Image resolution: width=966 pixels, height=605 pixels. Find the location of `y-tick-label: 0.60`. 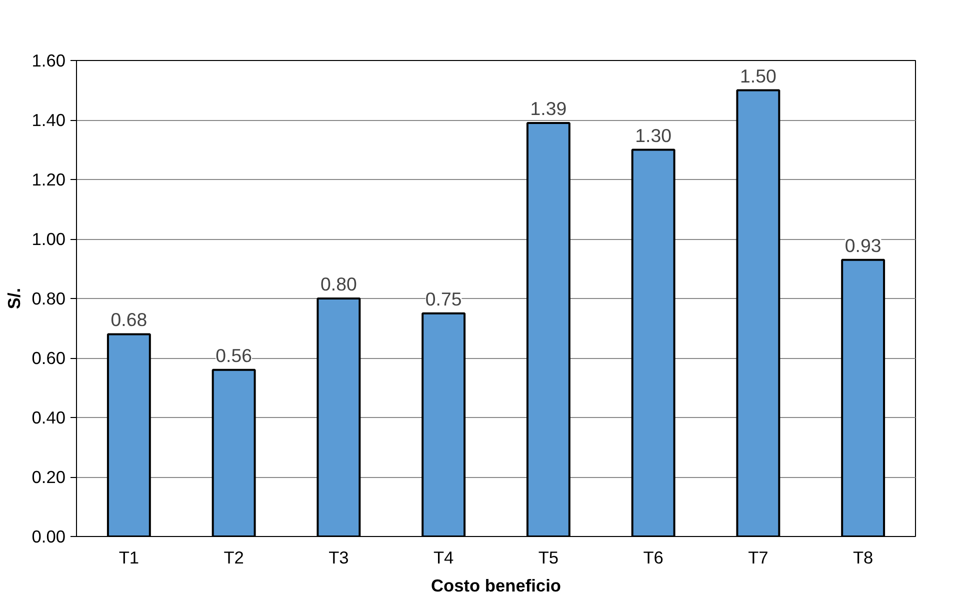

y-tick-label: 0.60 is located at coordinates (49, 358).